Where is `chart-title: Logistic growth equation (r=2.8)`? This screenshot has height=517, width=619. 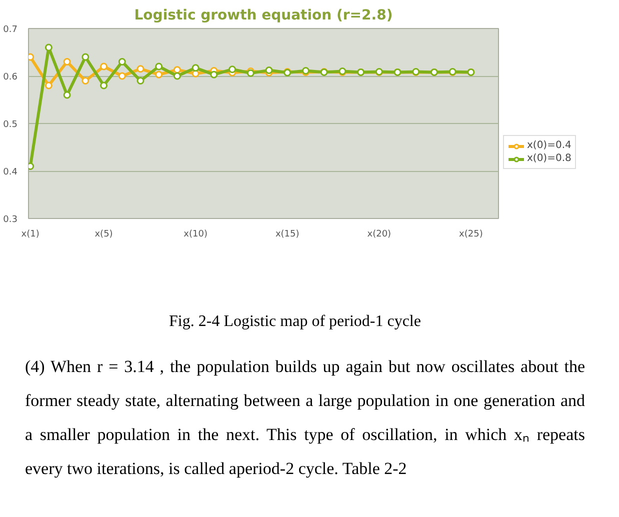 chart-title: Logistic growth equation (r=2.8) is located at coordinates (263, 16).